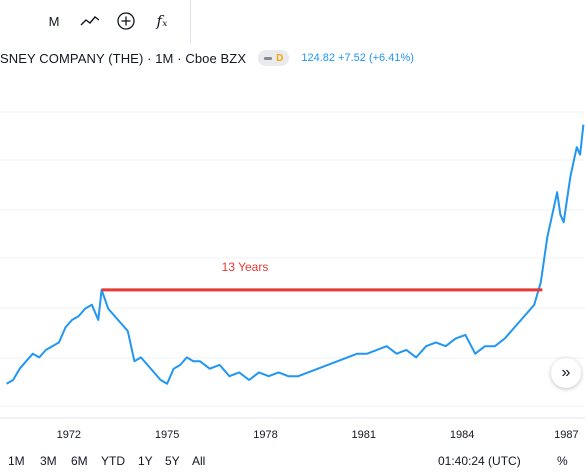 This screenshot has height=474, width=585. I want to click on symbol-title: SNEY COMPANY (THE) · 1M · Cboe BZX, so click(123, 58).